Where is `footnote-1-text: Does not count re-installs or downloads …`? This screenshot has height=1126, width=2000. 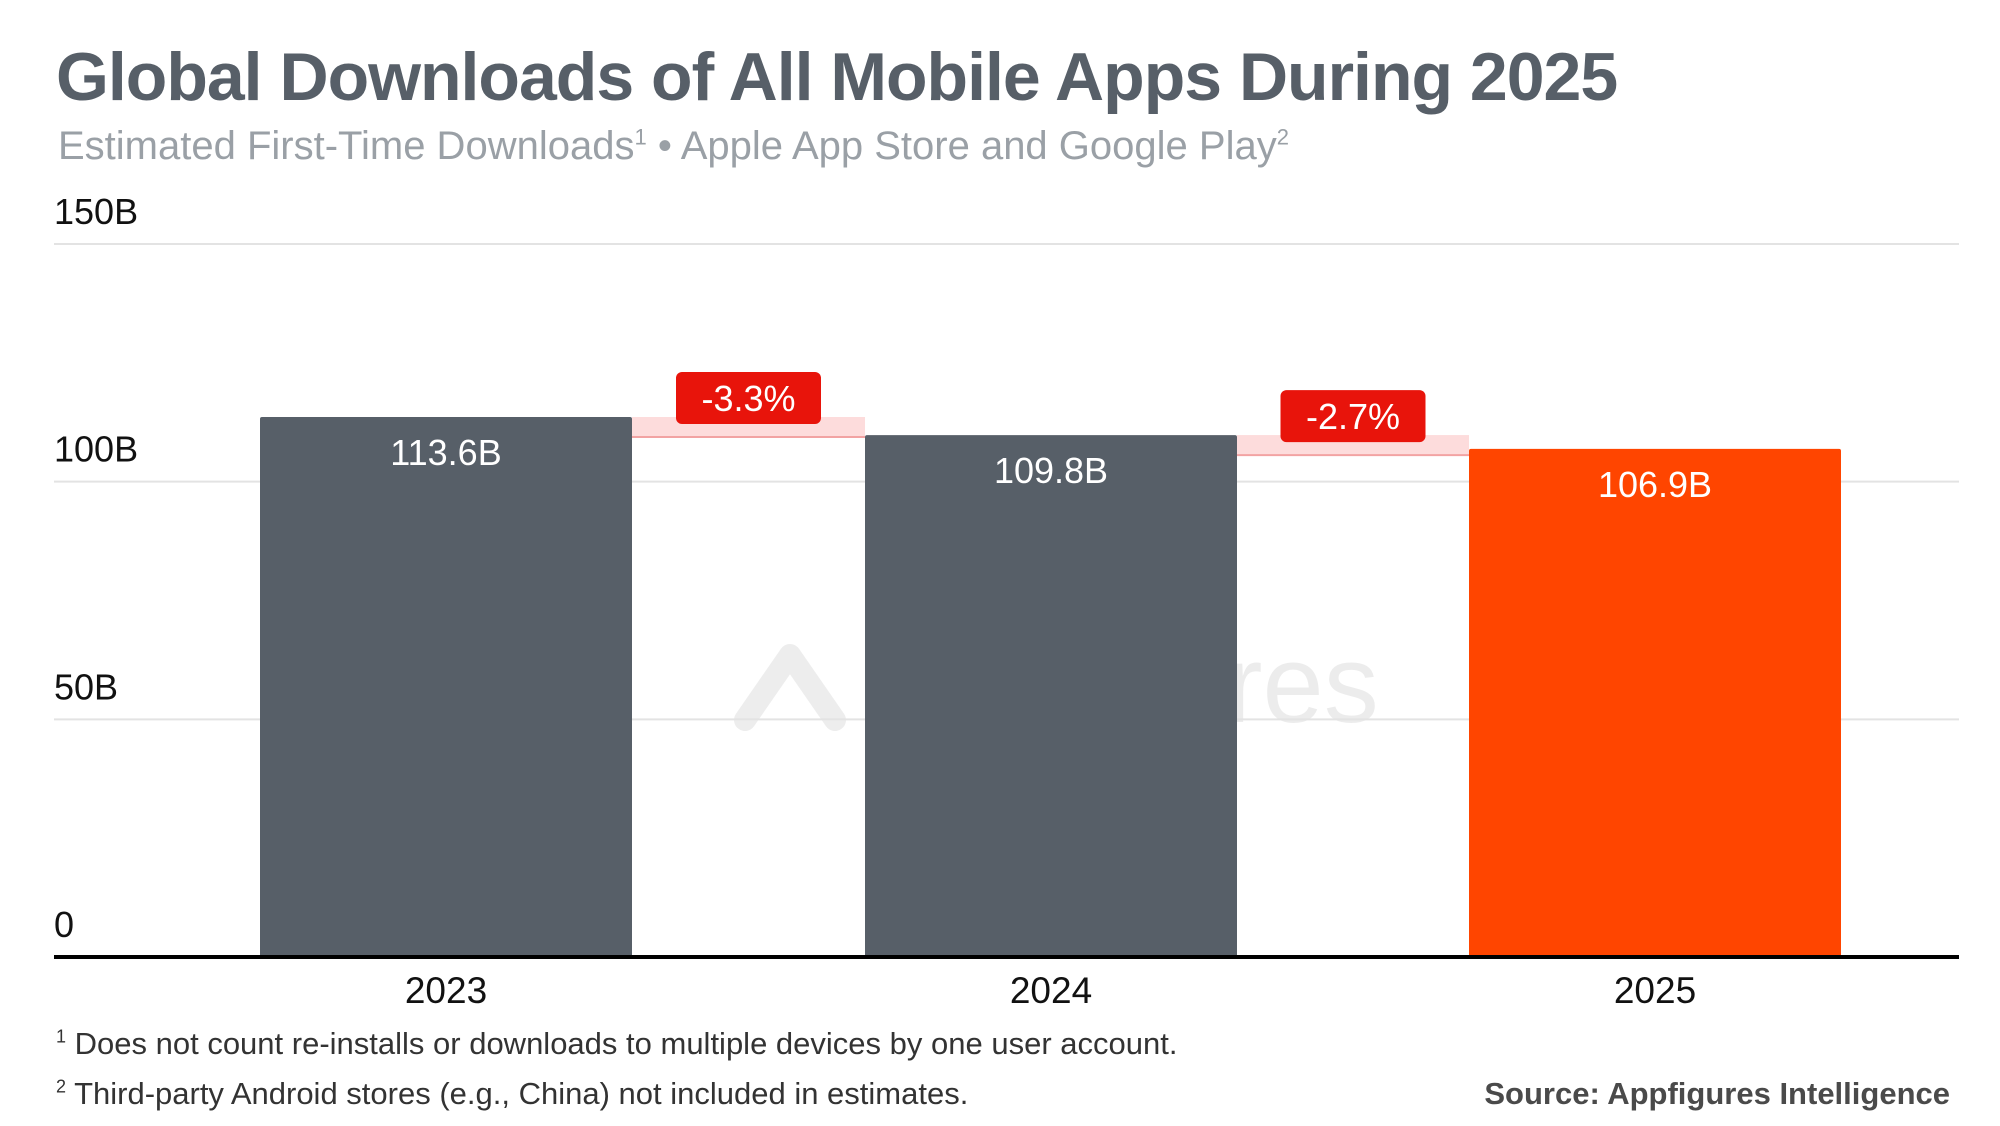
footnote-1-text: Does not count re-installs or downloads … is located at coordinates (622, 1043).